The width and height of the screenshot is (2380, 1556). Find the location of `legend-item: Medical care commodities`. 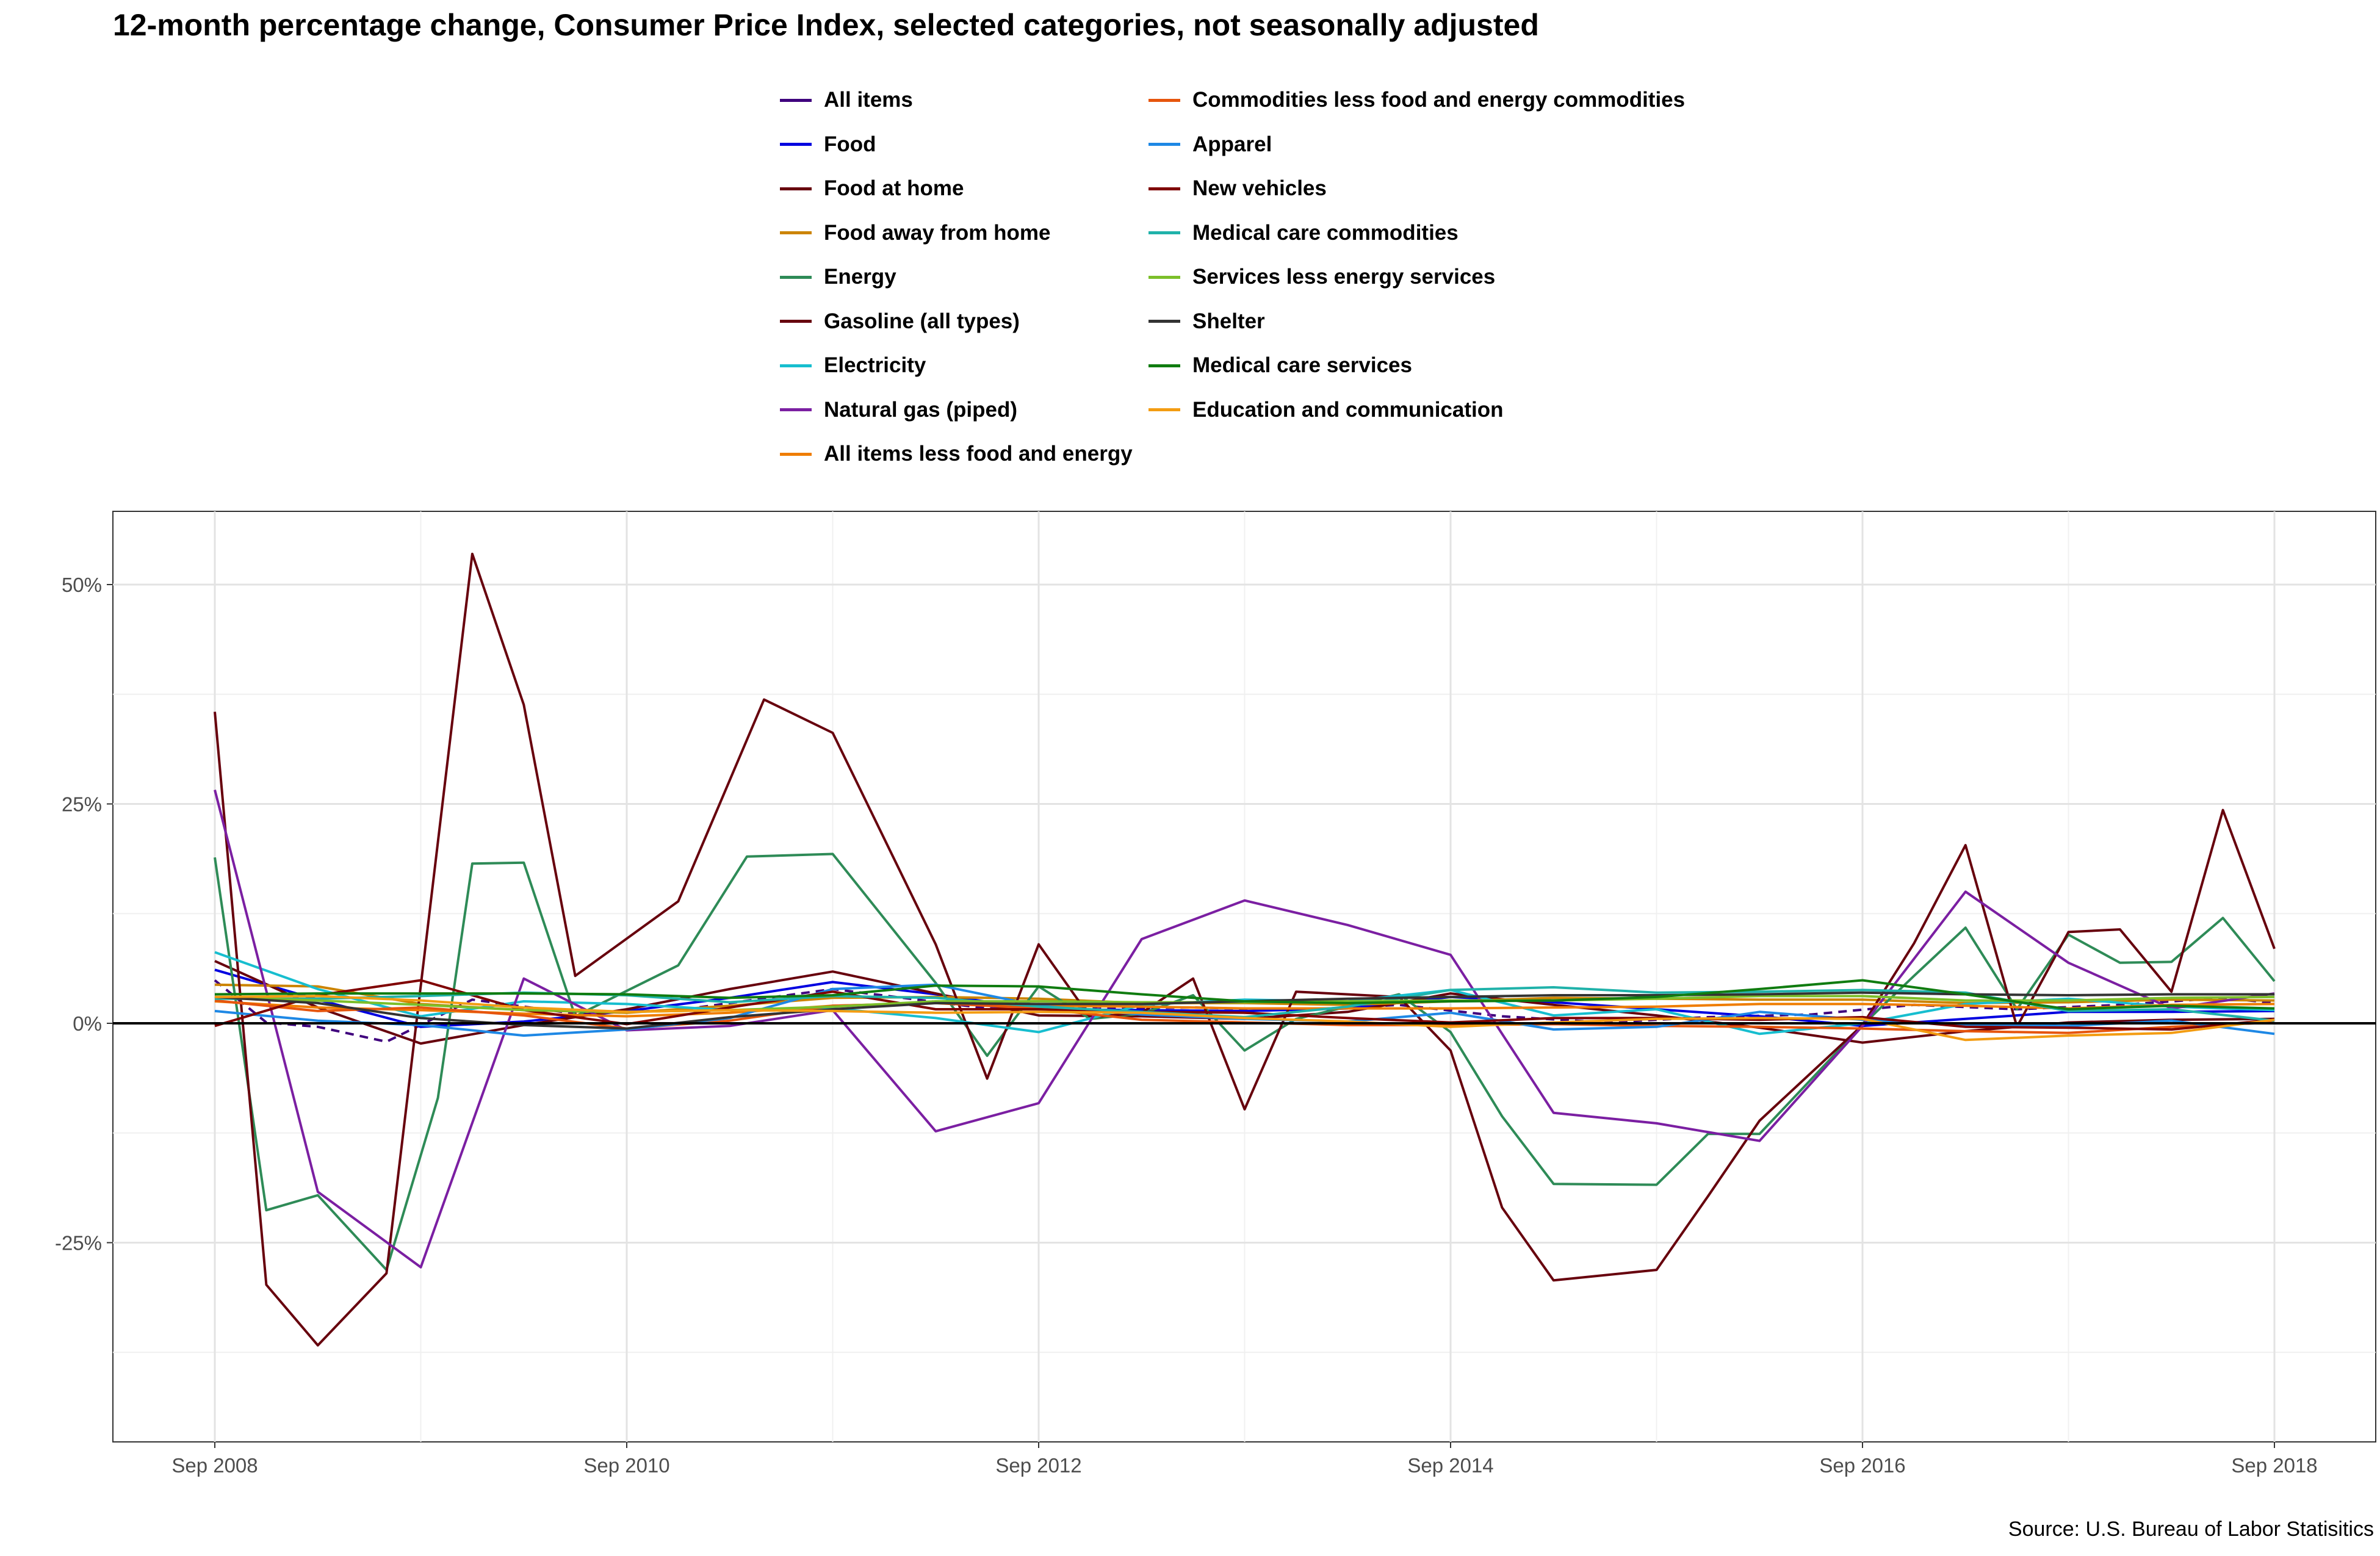

legend-item: Medical care commodities is located at coordinates (1304, 233).